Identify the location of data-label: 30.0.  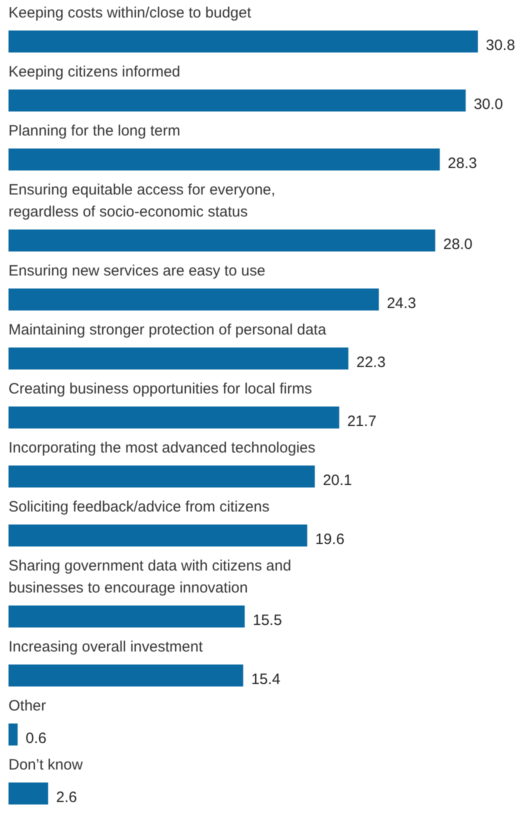
(488, 104).